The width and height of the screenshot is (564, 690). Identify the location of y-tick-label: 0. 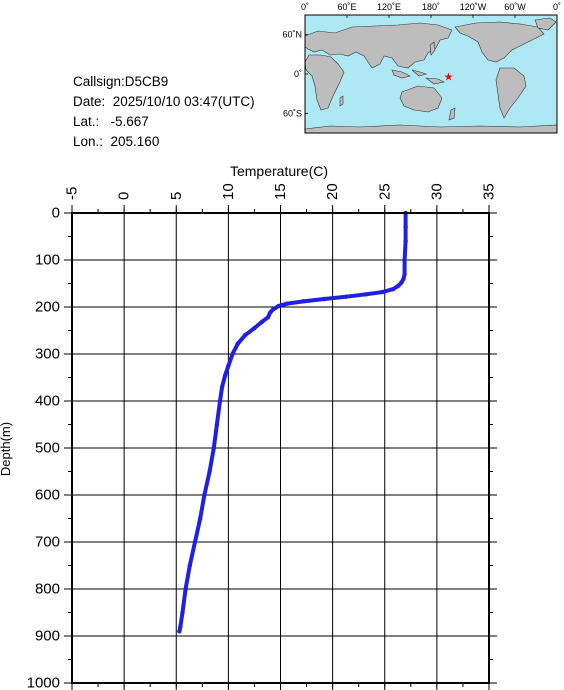
(56, 213).